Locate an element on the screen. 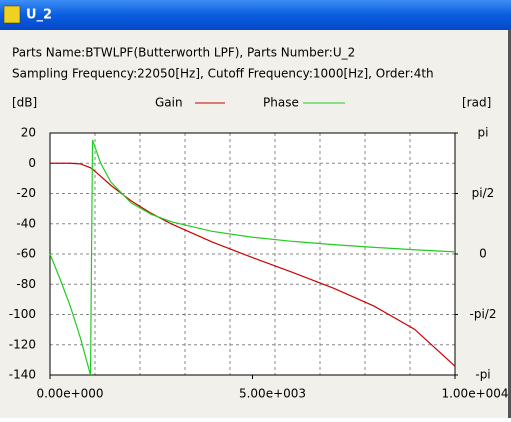 The height and width of the screenshot is (422, 511). y2-tick-label: pi is located at coordinates (483, 133).